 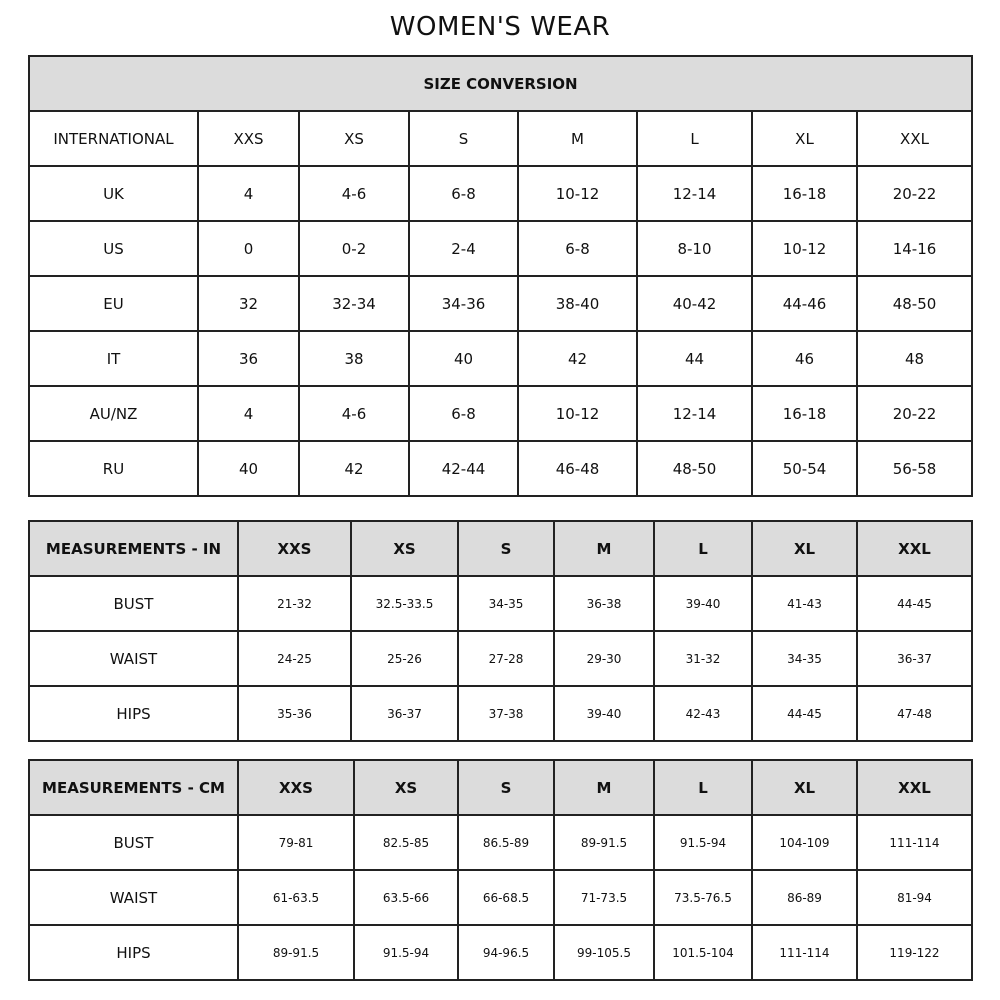 What do you see at coordinates (577, 303) in the screenshot?
I see `table-cell: 38-40` at bounding box center [577, 303].